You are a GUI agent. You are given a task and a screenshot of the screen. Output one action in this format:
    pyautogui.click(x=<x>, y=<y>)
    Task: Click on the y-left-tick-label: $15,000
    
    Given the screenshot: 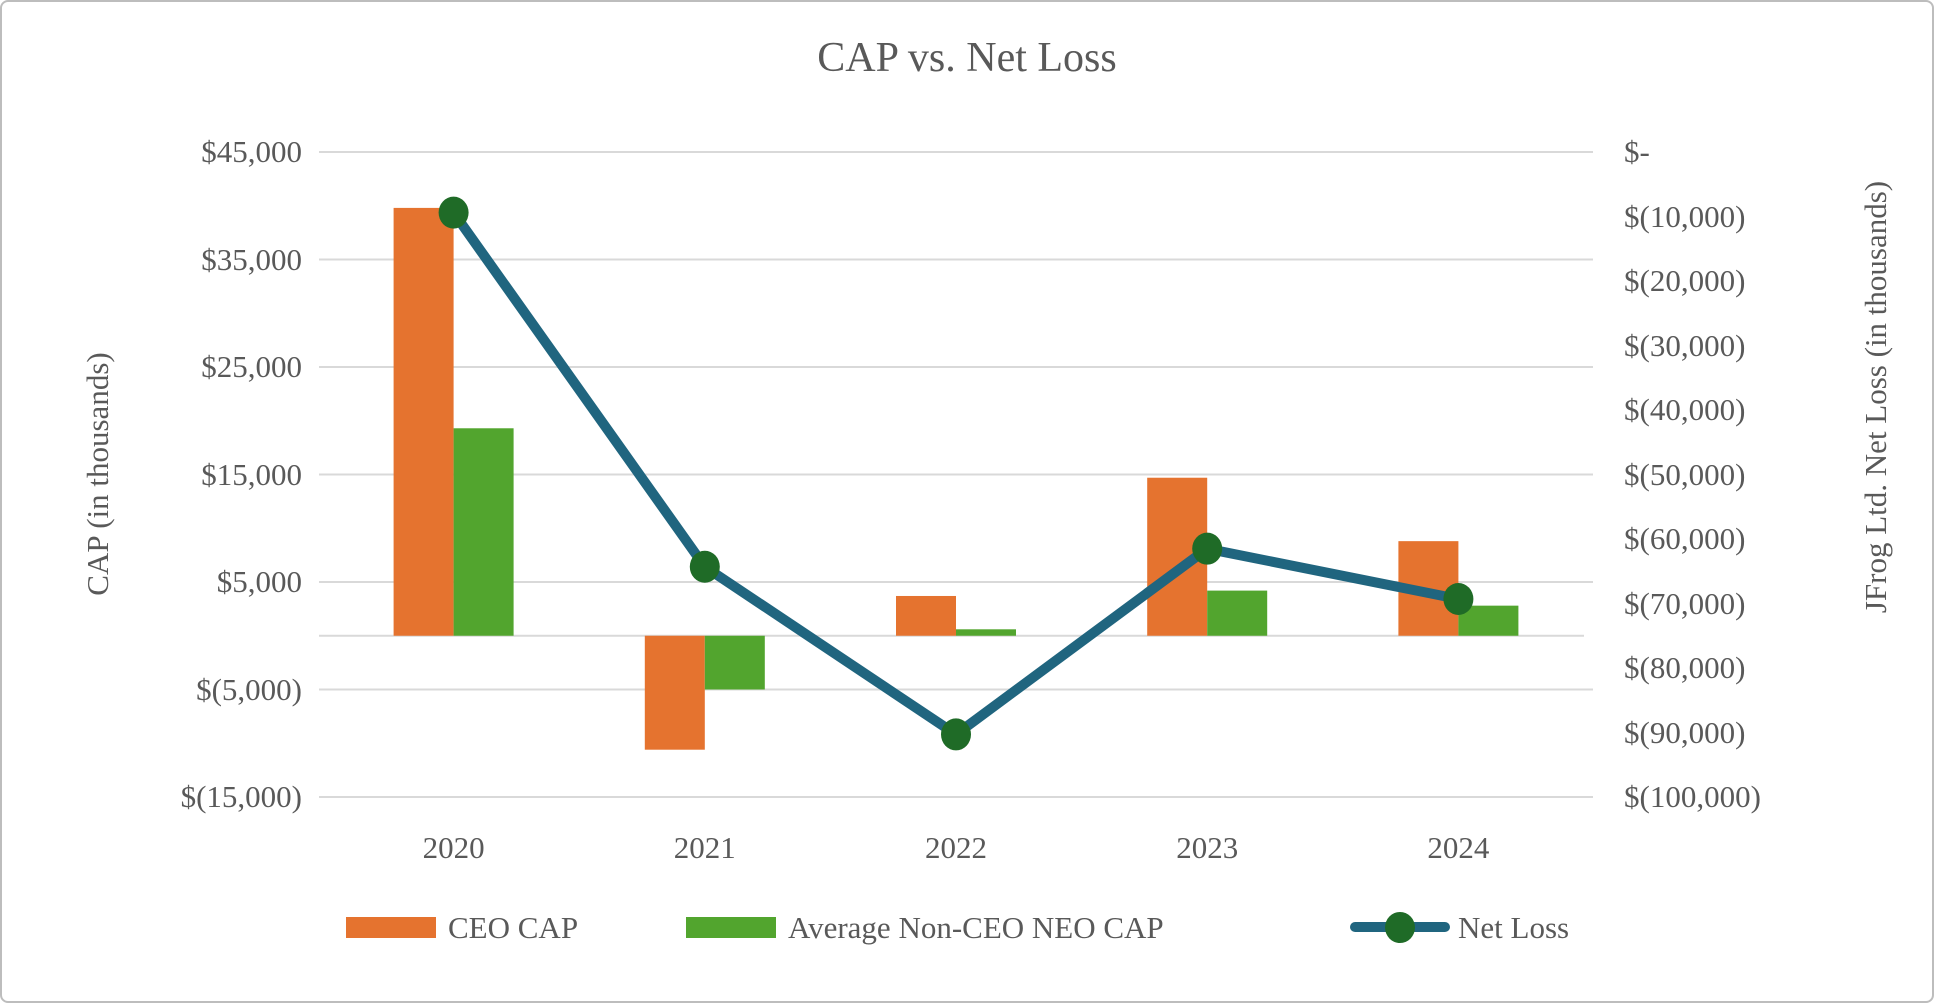 What is the action you would take?
    pyautogui.click(x=251, y=474)
    